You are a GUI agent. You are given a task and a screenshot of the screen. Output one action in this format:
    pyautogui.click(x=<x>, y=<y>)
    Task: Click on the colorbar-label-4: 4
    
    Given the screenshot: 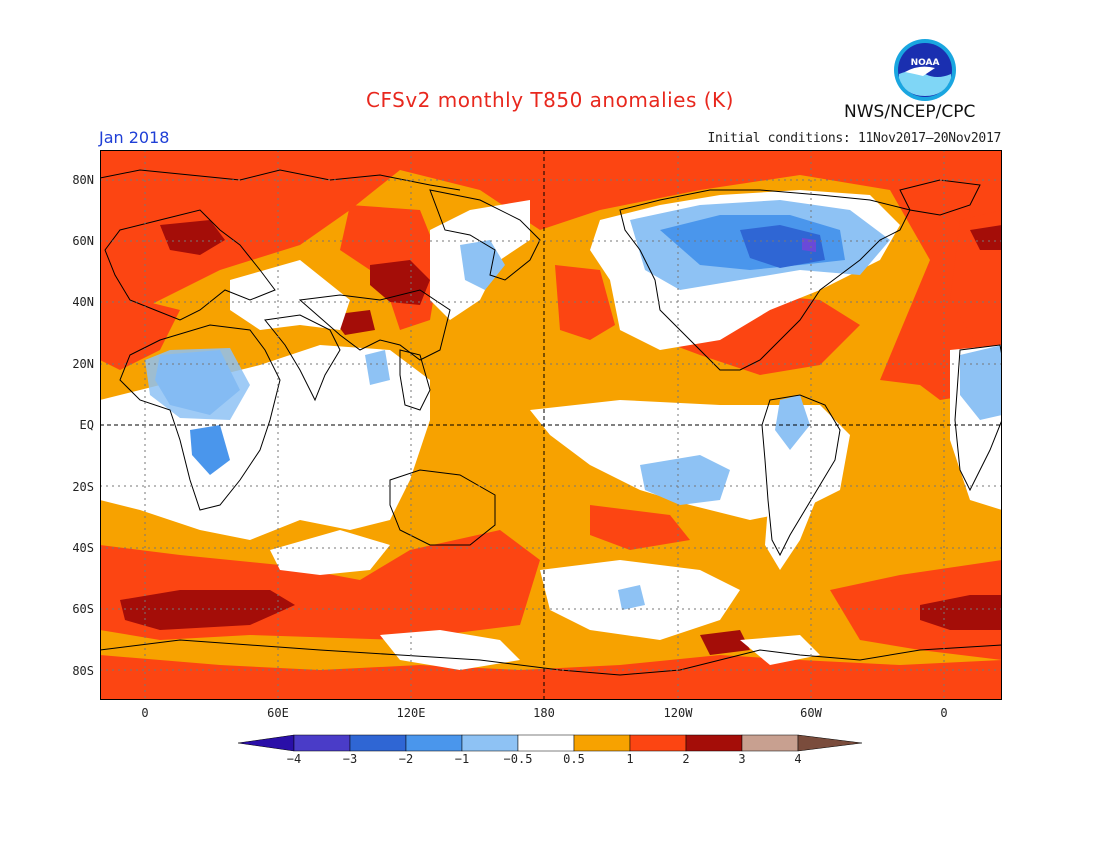 What is the action you would take?
    pyautogui.click(x=798, y=759)
    